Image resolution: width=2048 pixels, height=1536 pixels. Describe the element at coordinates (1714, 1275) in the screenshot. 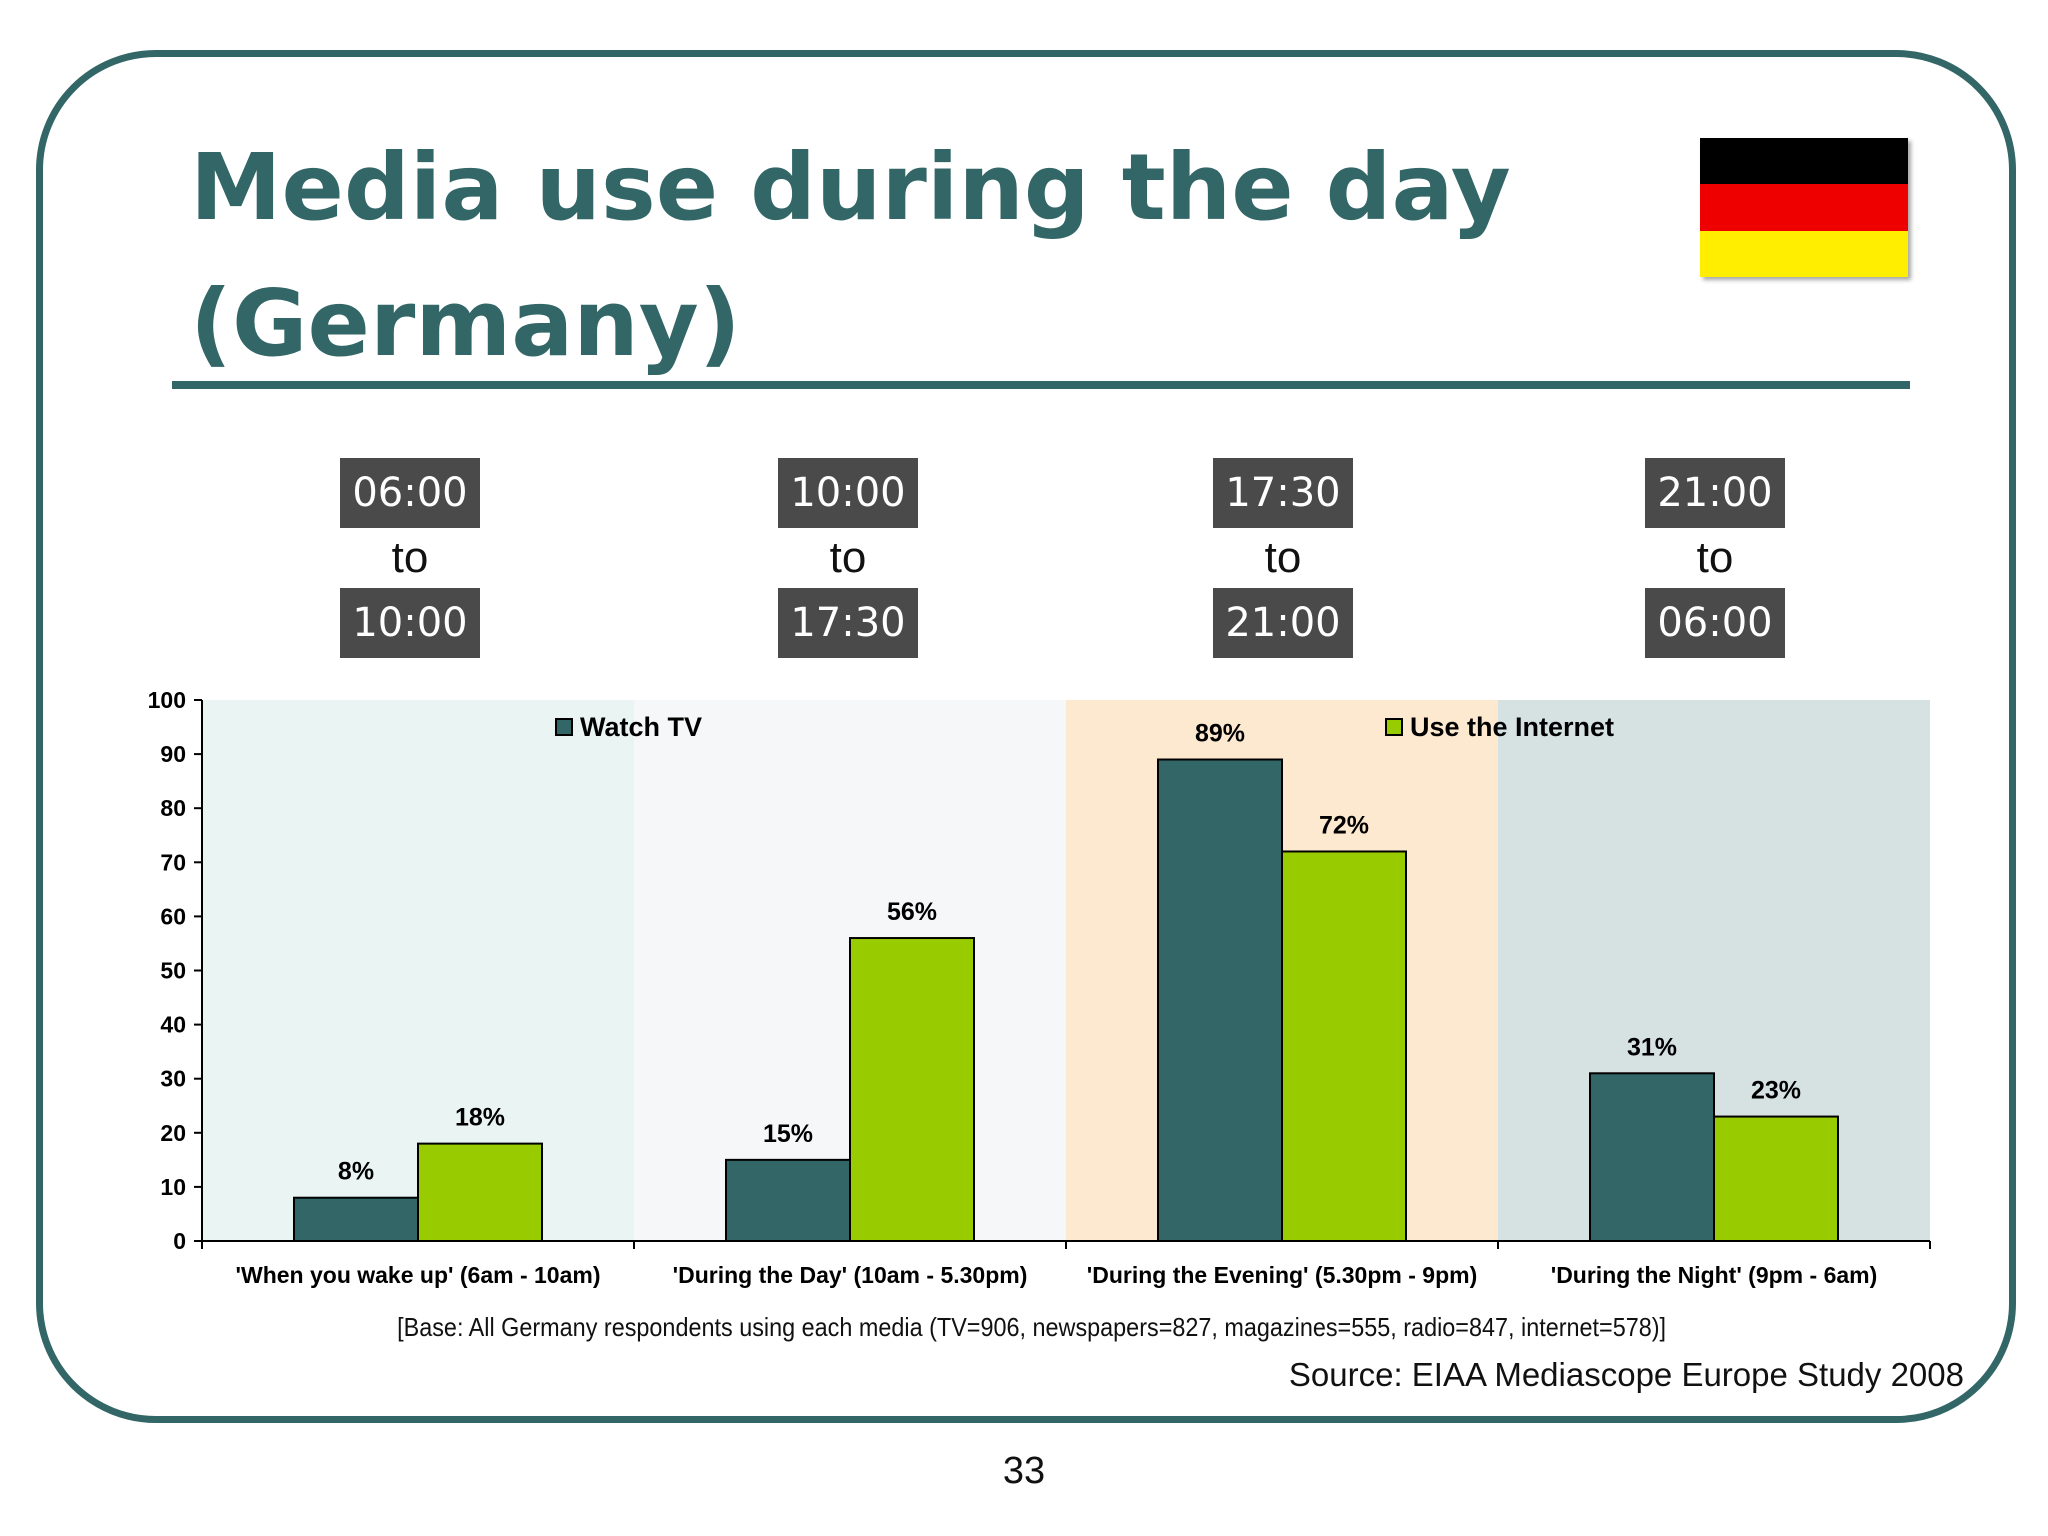

I see `x-tick-label: 'During the Night' (9pm - 6am)` at that location.